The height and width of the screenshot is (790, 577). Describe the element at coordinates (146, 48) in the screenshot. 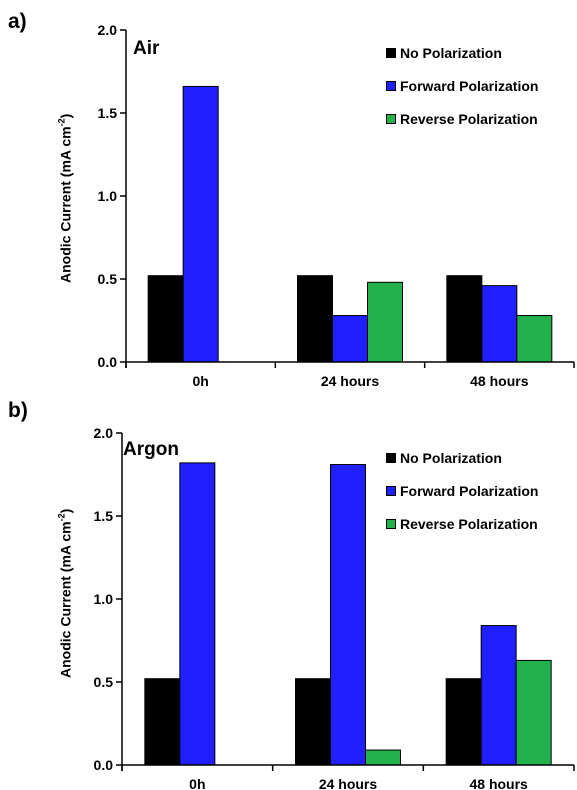

I see `chart-subtitle: Air` at that location.